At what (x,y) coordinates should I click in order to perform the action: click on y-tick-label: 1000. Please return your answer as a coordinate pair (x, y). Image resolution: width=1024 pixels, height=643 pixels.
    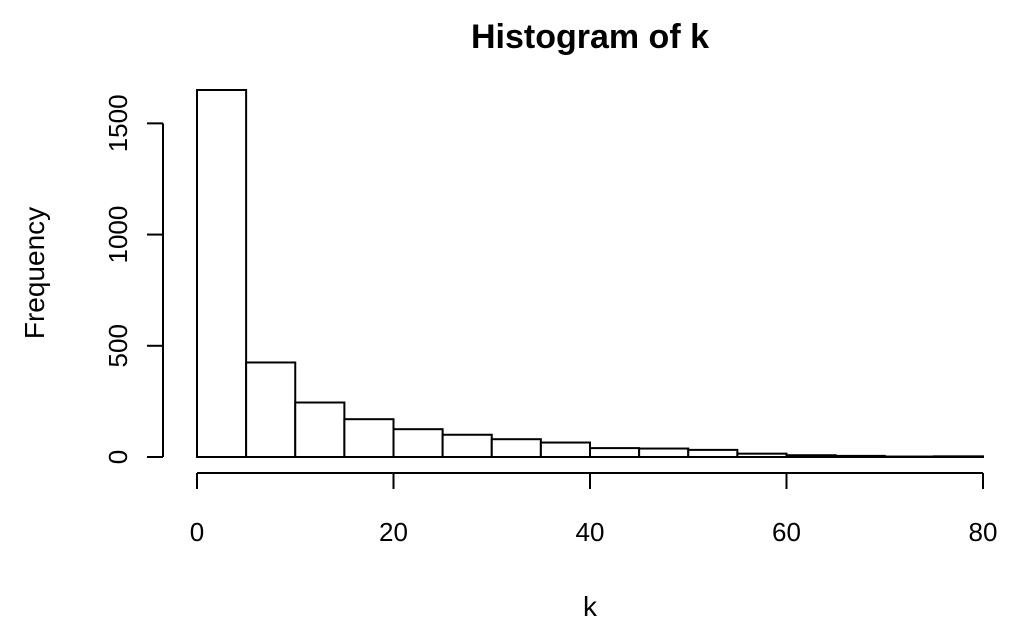
    Looking at the image, I should click on (118, 235).